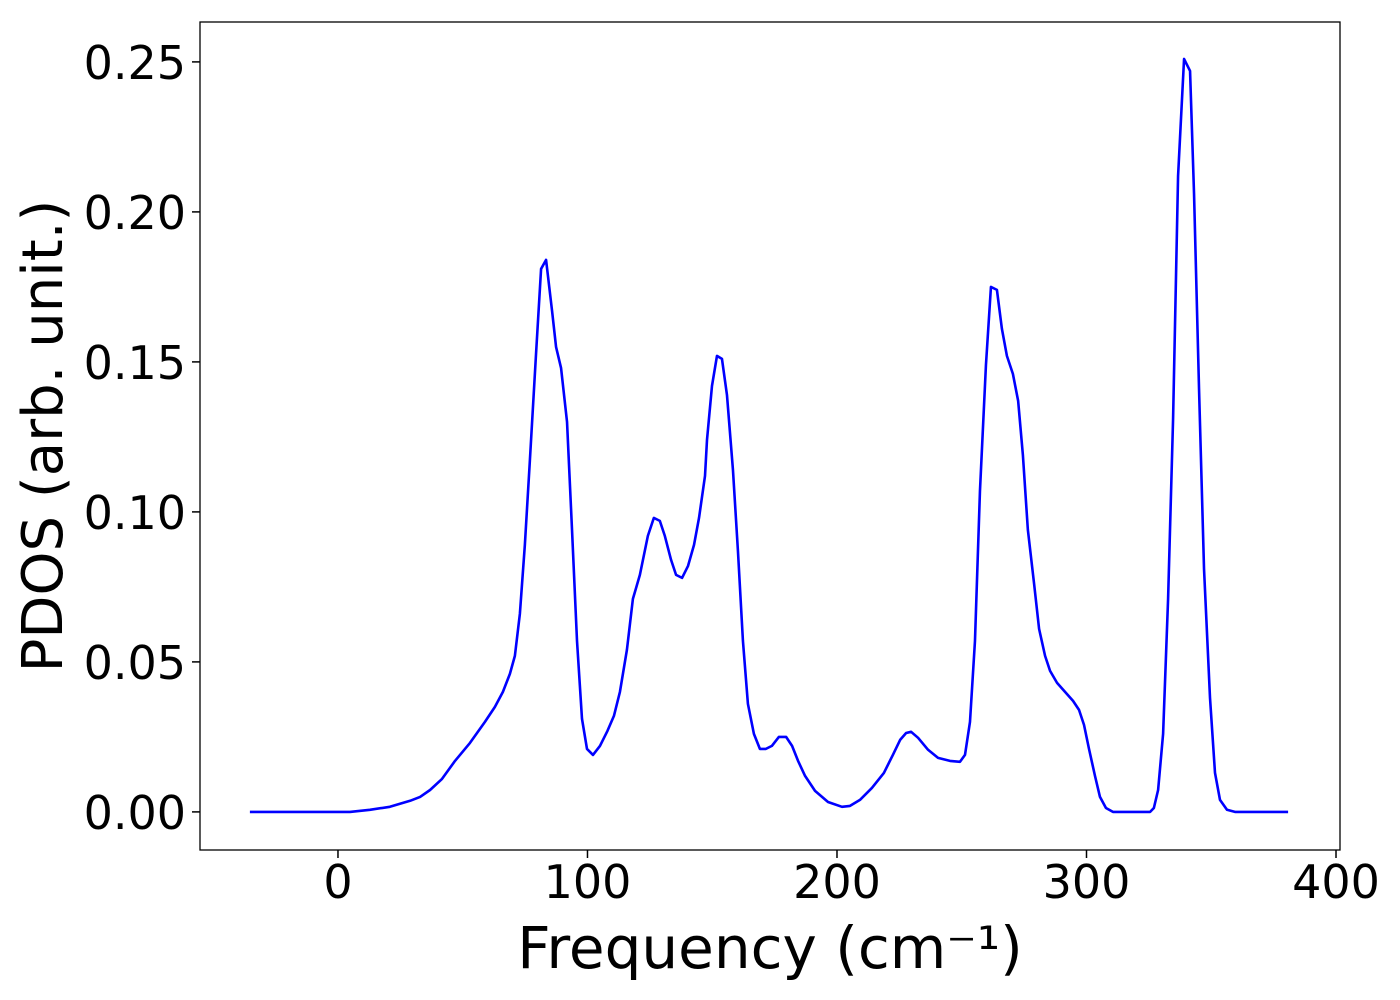  What do you see at coordinates (135, 813) in the screenshot?
I see `y-tick-label: 0.00` at bounding box center [135, 813].